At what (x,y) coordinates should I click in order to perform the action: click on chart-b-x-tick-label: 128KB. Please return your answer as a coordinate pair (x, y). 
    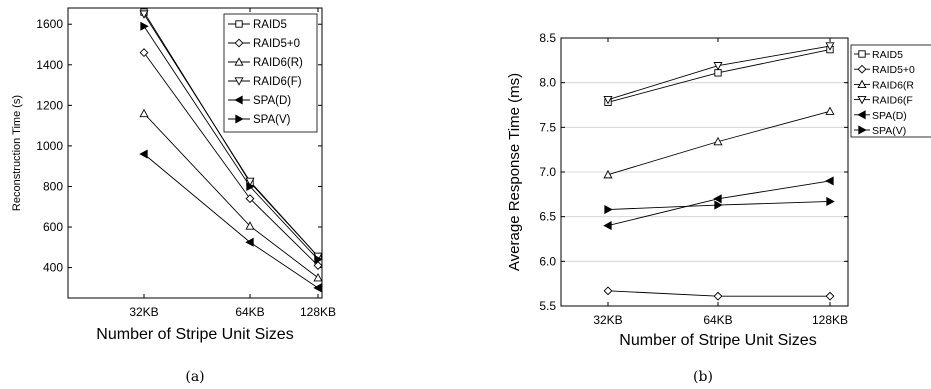
    Looking at the image, I should click on (830, 320).